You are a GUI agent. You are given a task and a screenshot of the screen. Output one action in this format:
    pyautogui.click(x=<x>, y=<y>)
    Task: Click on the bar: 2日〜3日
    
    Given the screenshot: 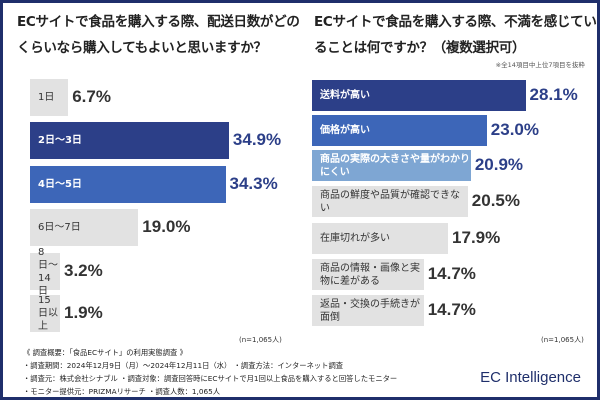 What is the action you would take?
    pyautogui.click(x=129, y=140)
    